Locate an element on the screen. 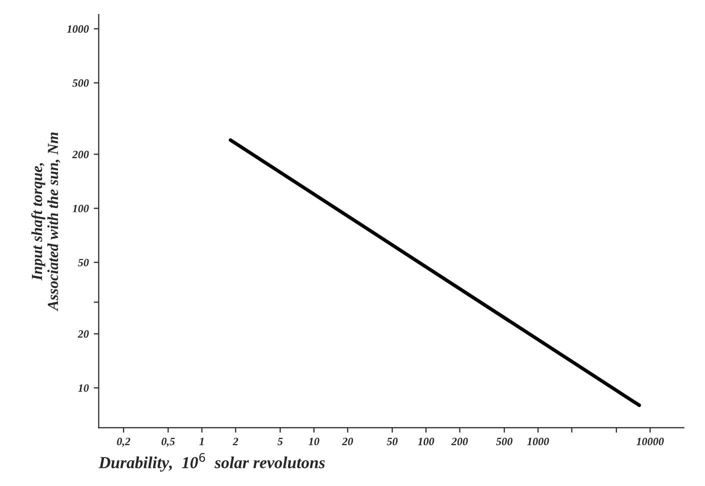  x-tick-label: 200 is located at coordinates (459, 442).